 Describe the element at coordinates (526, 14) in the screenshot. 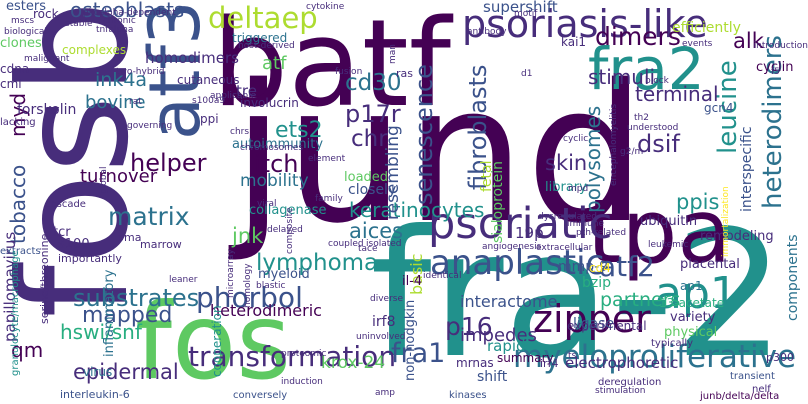

I see `cloud-word: motif` at that location.